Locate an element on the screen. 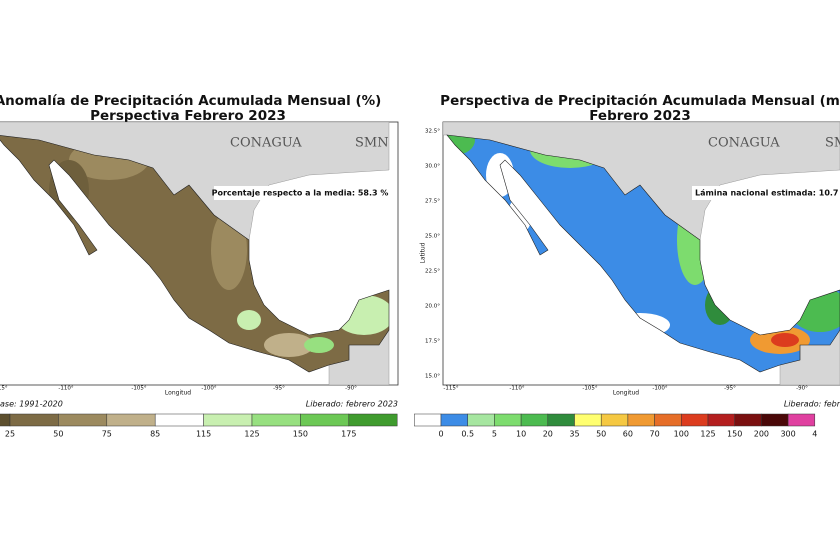 The image size is (840, 560). colorbar-label: 175 is located at coordinates (348, 434).